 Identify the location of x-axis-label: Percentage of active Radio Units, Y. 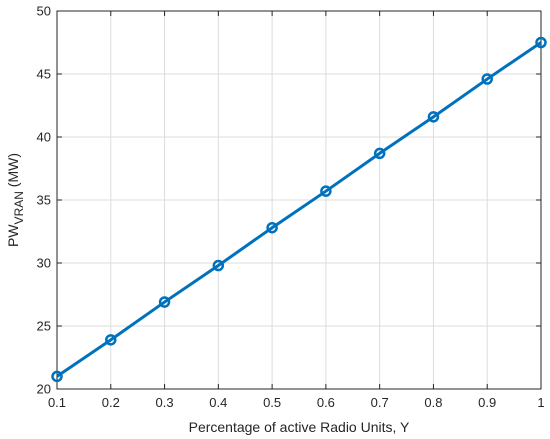
(299, 427).